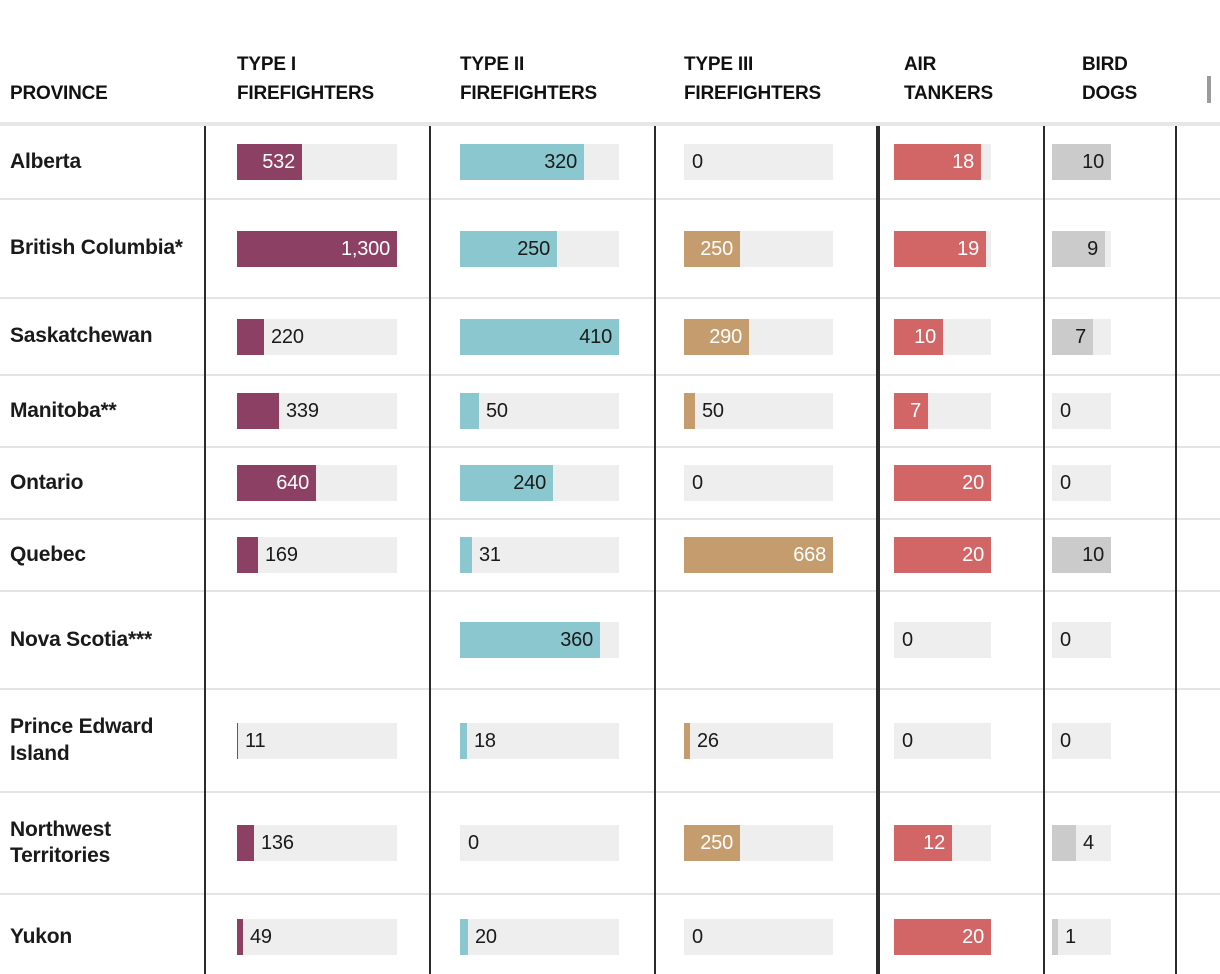 The height and width of the screenshot is (974, 1220). Describe the element at coordinates (281, 555) in the screenshot. I see `bar-value: 169` at that location.